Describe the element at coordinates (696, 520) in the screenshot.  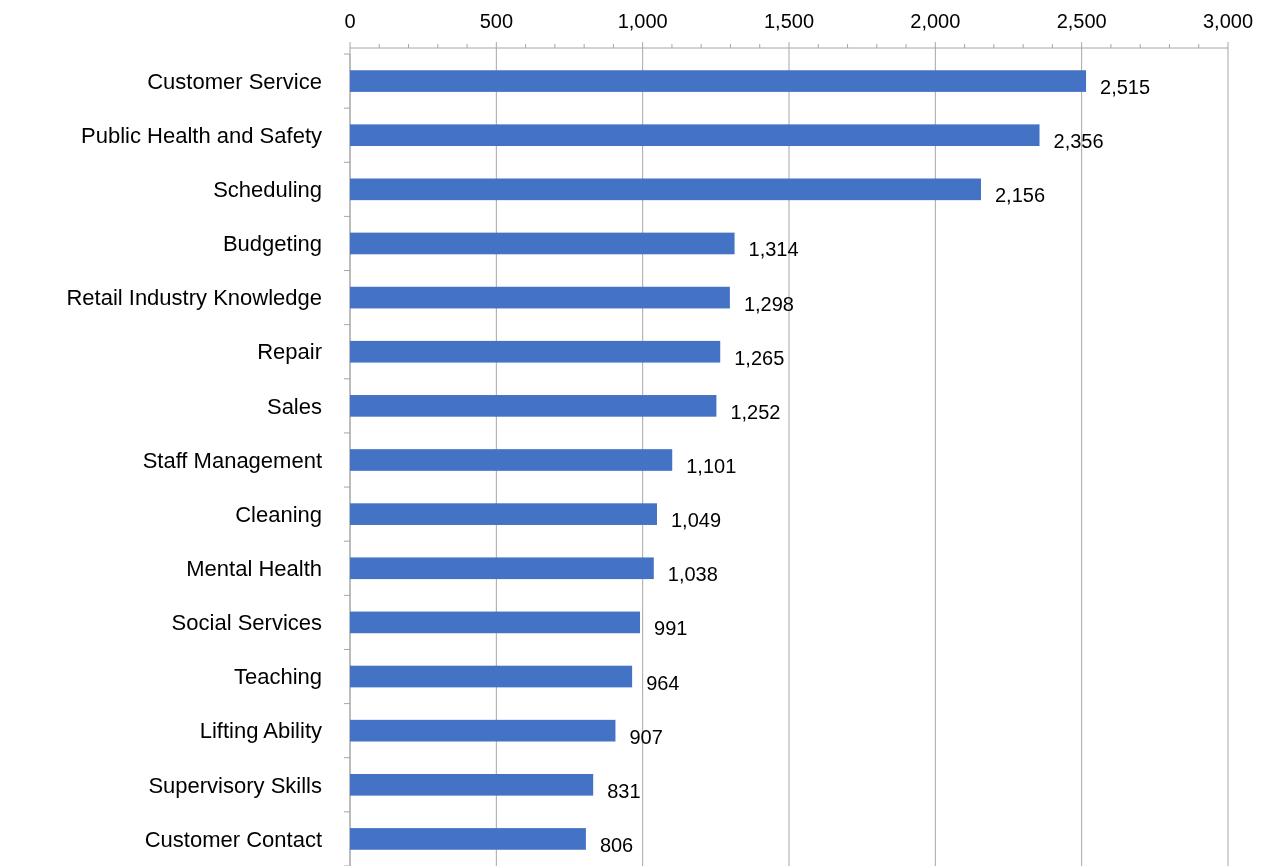
I see `data-label: 1,049` at that location.